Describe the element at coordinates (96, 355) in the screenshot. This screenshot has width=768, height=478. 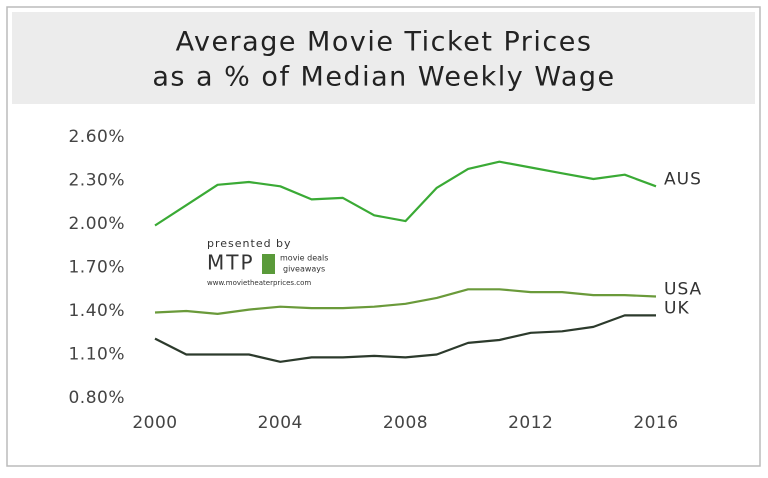
I see `y-tick-label: 1.10%` at that location.